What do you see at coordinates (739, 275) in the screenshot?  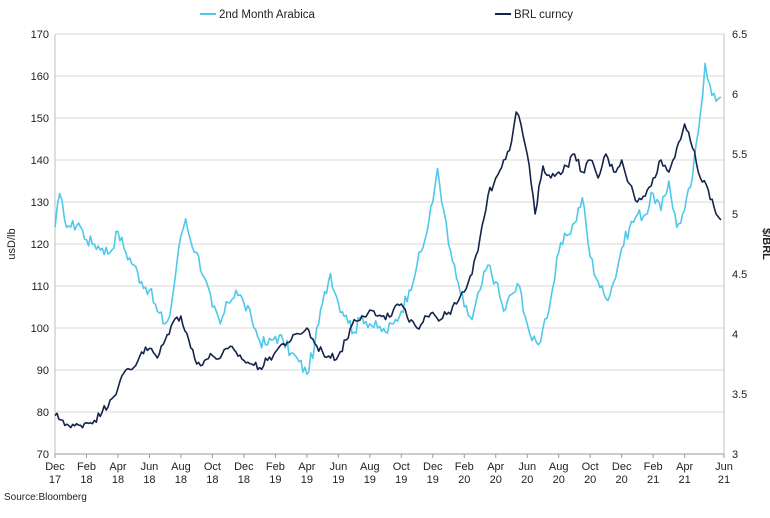 I see `y-right-tick-label: 4.5` at bounding box center [739, 275].